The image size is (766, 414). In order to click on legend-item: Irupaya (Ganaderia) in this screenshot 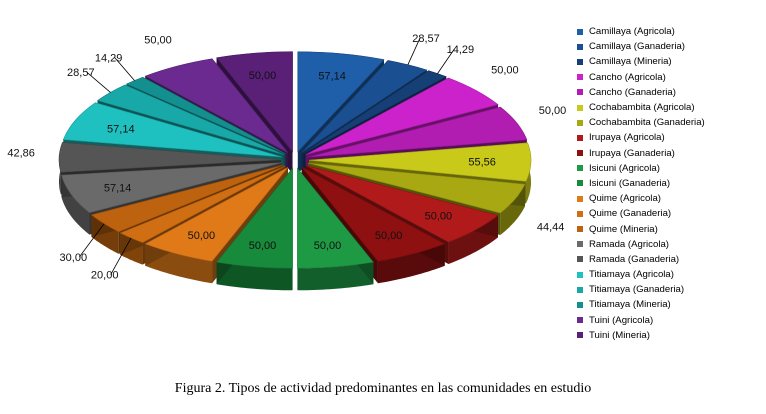, I will do `click(641, 153)`.